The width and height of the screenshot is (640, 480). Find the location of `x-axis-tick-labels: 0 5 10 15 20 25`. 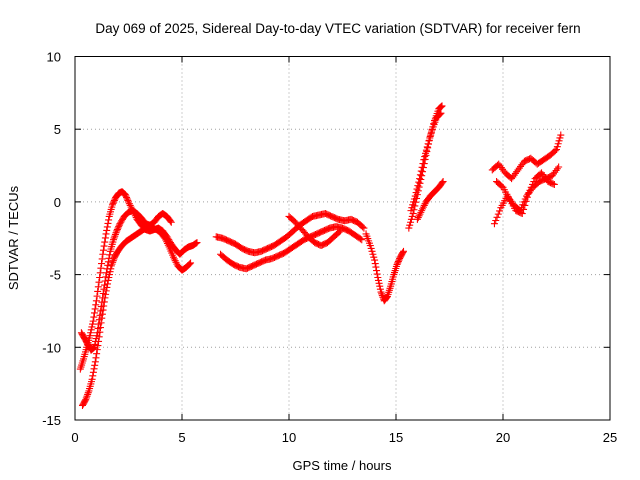

x-axis-tick-labels: 0 5 10 15 20 25 is located at coordinates (344, 437).